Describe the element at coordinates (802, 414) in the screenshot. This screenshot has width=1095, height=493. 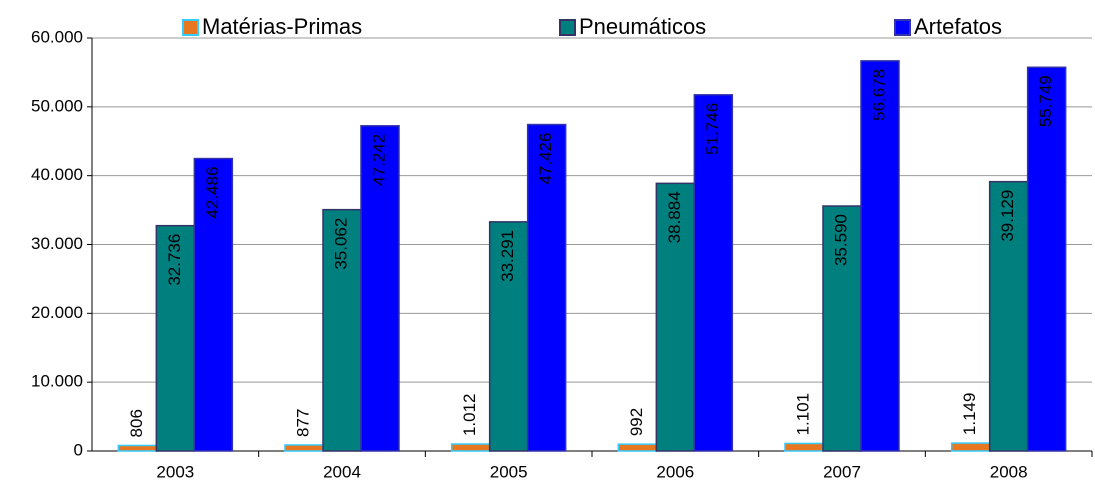
I see `value-label: 1.101` at that location.